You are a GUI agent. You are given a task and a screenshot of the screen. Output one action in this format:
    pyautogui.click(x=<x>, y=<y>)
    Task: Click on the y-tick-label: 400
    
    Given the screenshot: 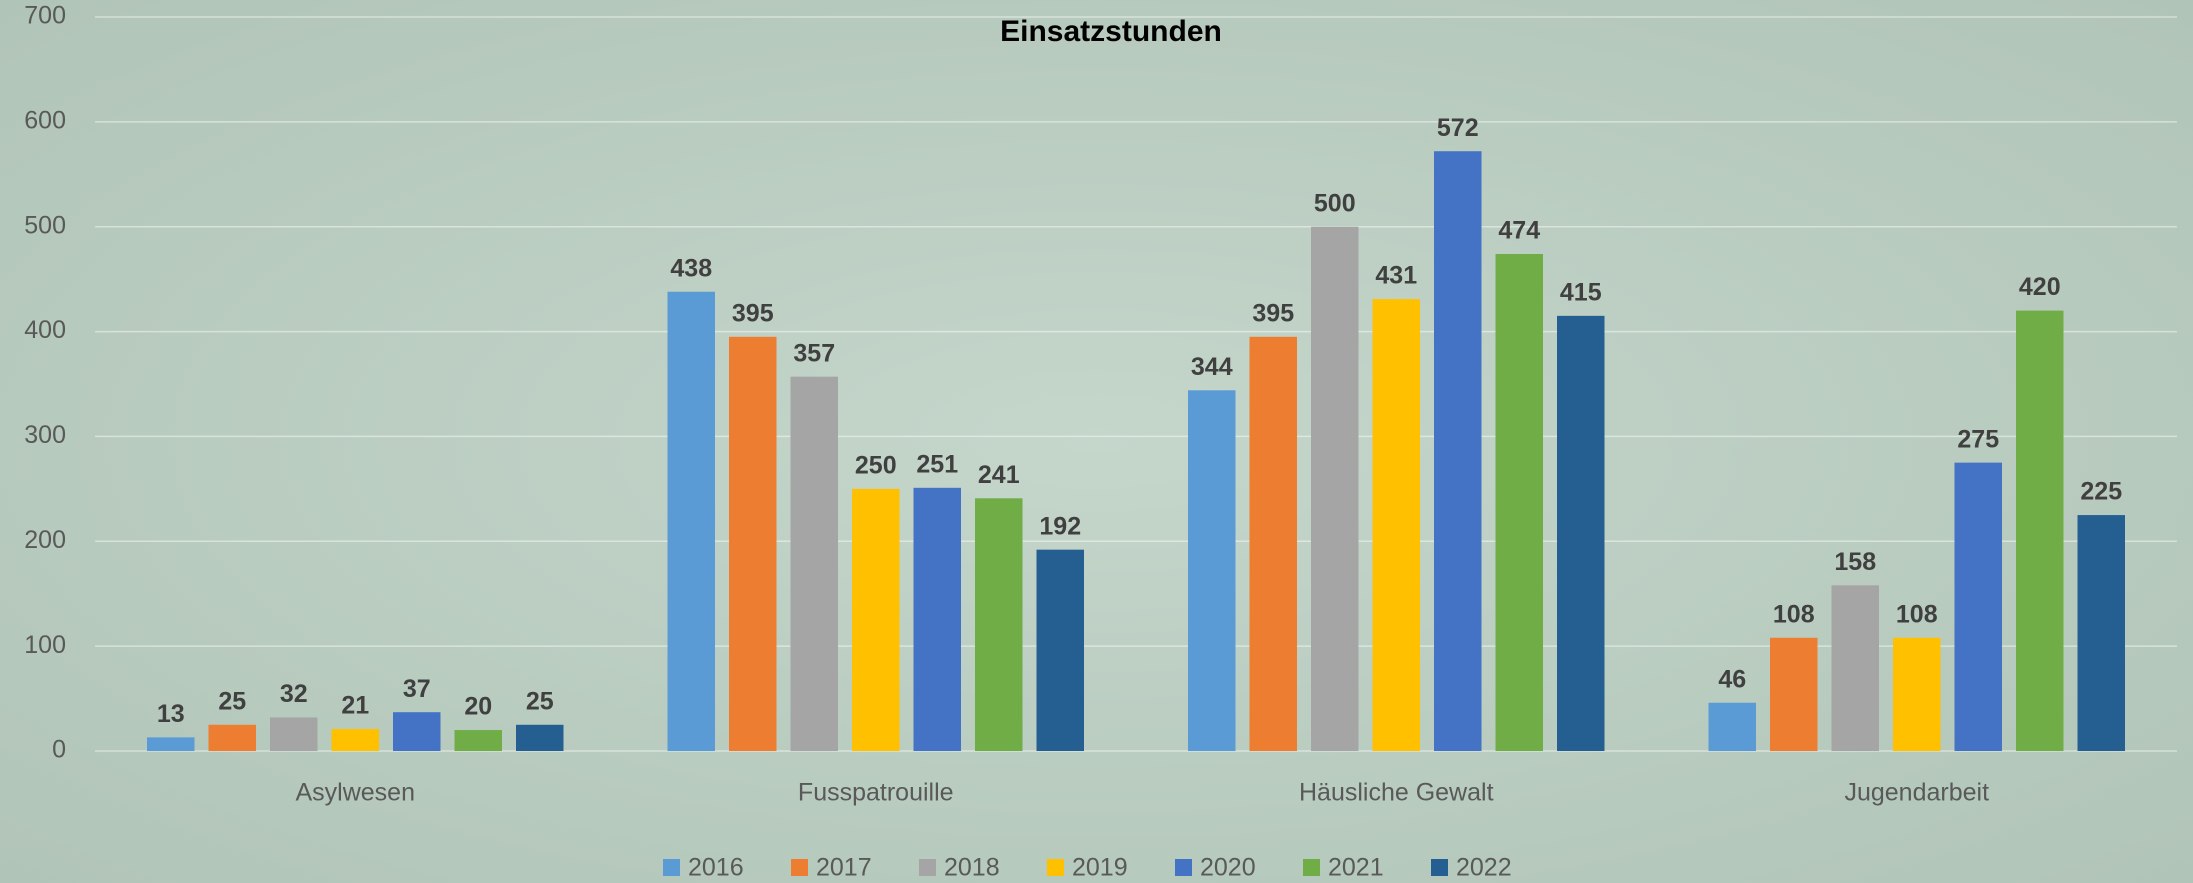 What is the action you would take?
    pyautogui.click(x=45, y=330)
    